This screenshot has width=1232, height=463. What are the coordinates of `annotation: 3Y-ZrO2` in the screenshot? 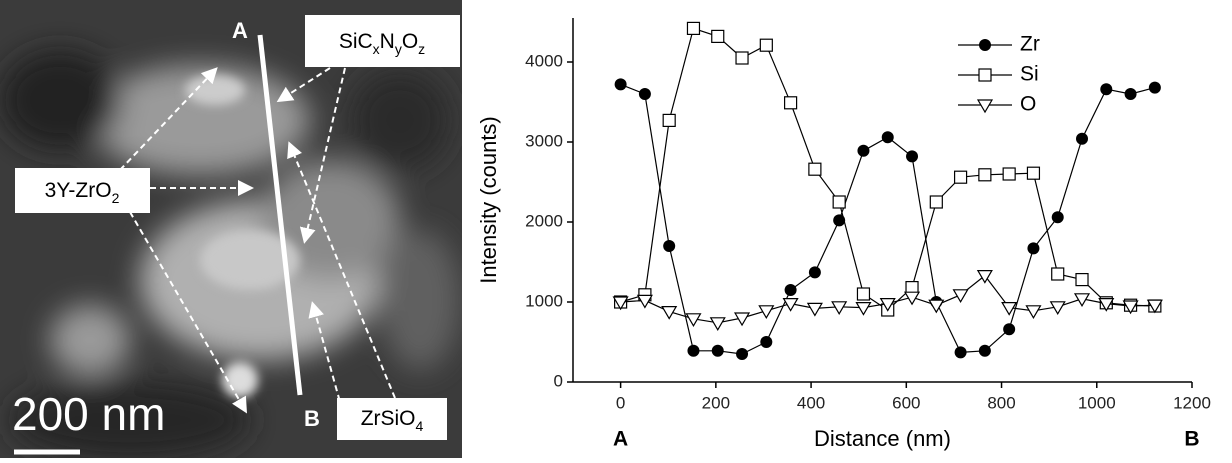 It's located at (82, 192).